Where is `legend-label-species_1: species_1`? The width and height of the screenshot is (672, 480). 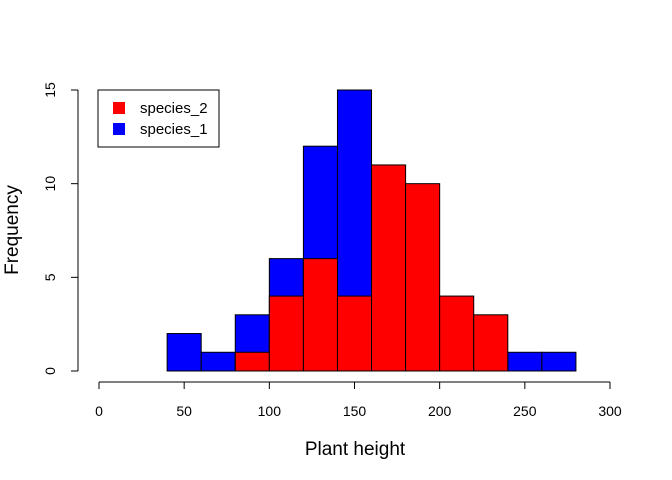 legend-label-species_1: species_1 is located at coordinates (174, 129).